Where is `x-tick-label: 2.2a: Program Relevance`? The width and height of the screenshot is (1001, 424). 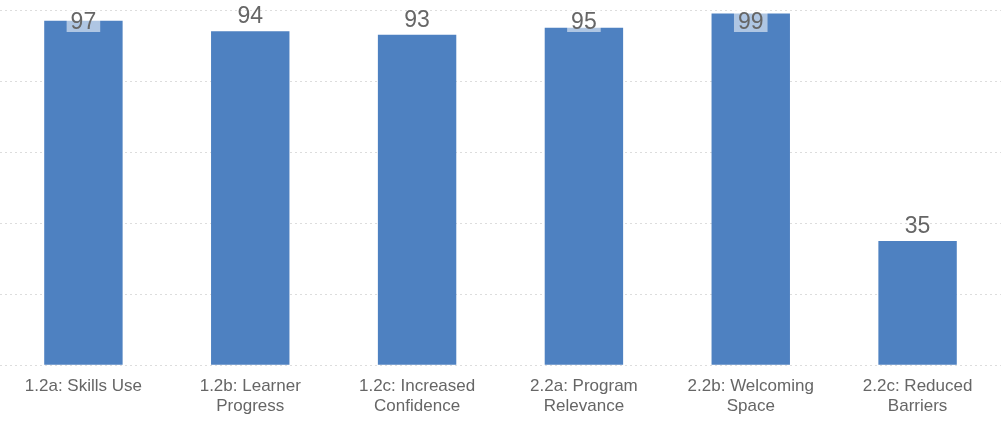 x-tick-label: 2.2a: Program Relevance is located at coordinates (584, 396).